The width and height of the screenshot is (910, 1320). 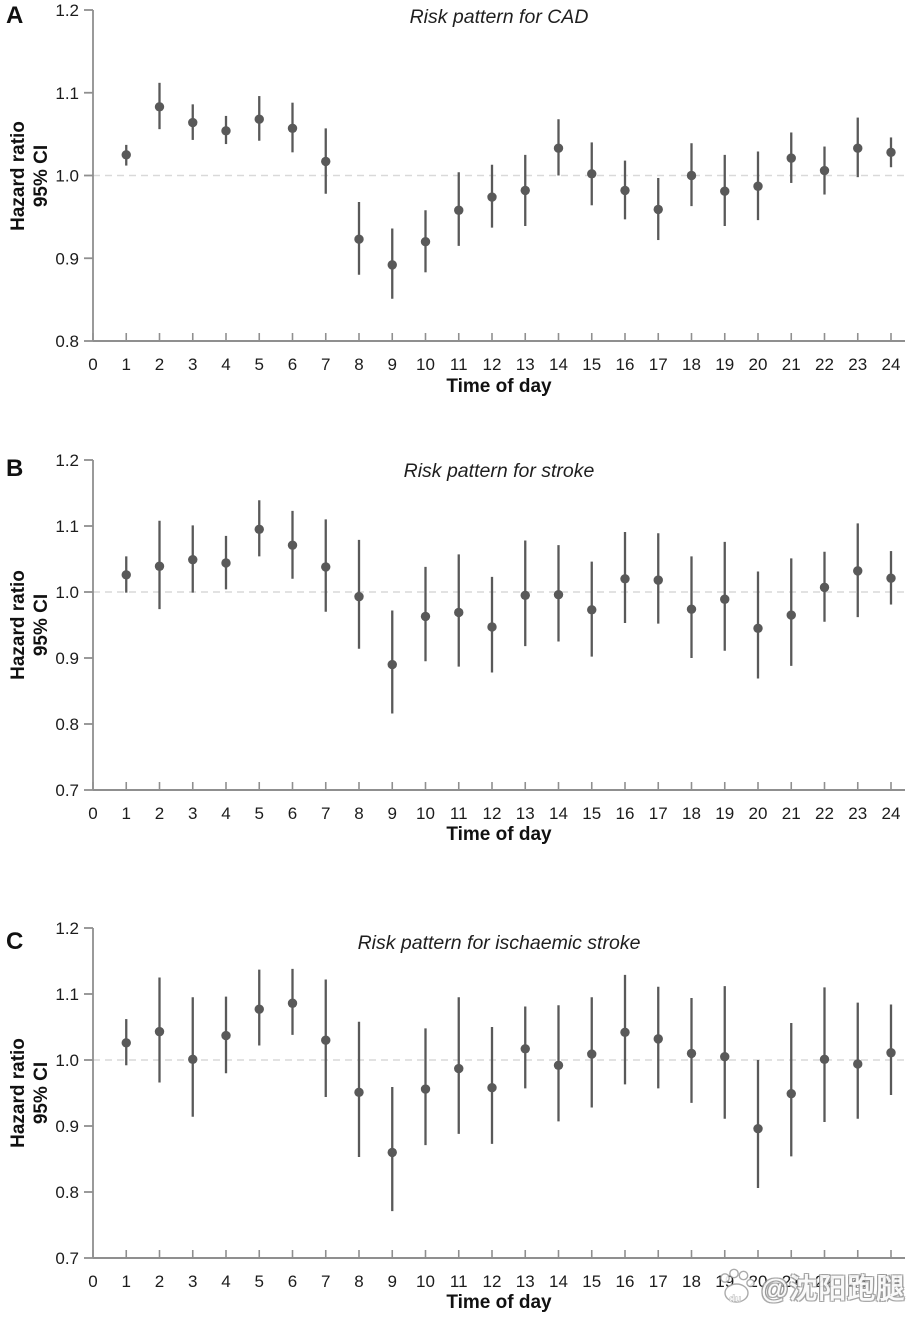 What do you see at coordinates (499, 943) in the screenshot?
I see `chart-title: Risk pattern for ischaemic stroke` at bounding box center [499, 943].